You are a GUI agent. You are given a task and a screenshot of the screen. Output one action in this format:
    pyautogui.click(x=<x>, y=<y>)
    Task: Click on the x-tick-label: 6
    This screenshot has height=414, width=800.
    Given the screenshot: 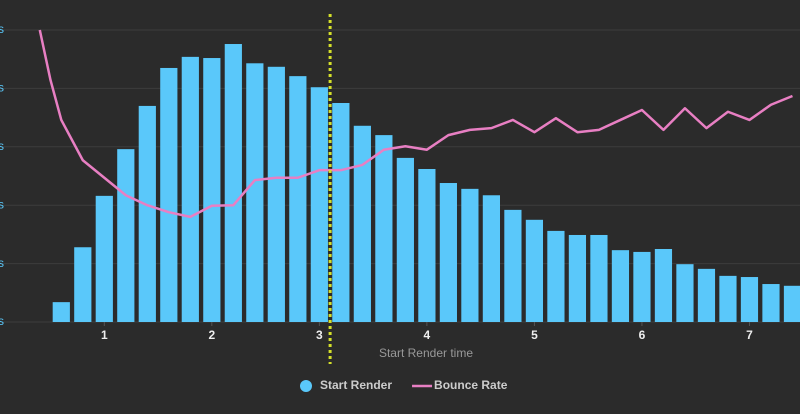 What is the action you would take?
    pyautogui.click(x=642, y=335)
    